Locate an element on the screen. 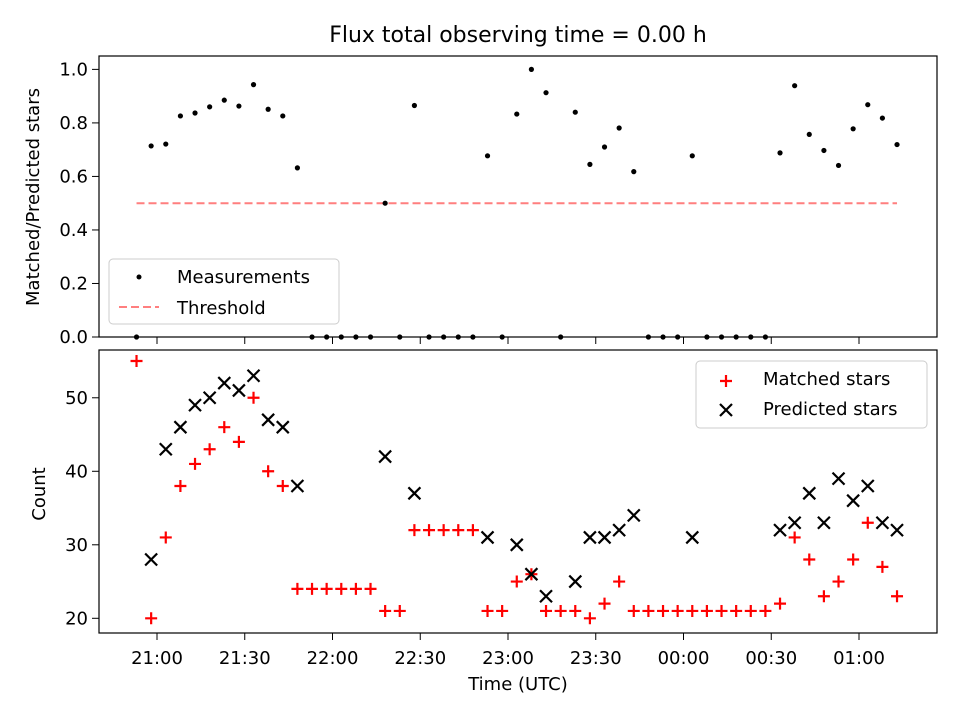  ratio-y-tick-label: 0.2 is located at coordinates (73, 283).